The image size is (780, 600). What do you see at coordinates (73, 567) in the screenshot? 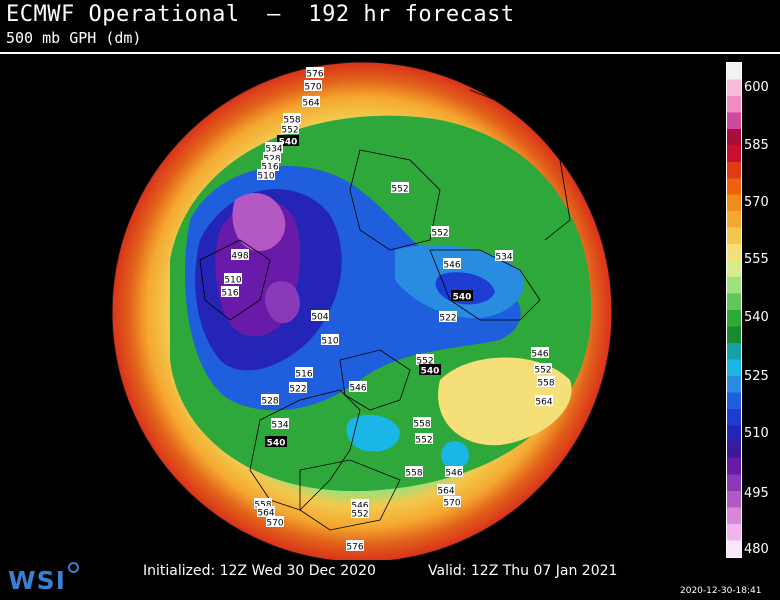
I see `wsi-logo-icon` at bounding box center [73, 567].